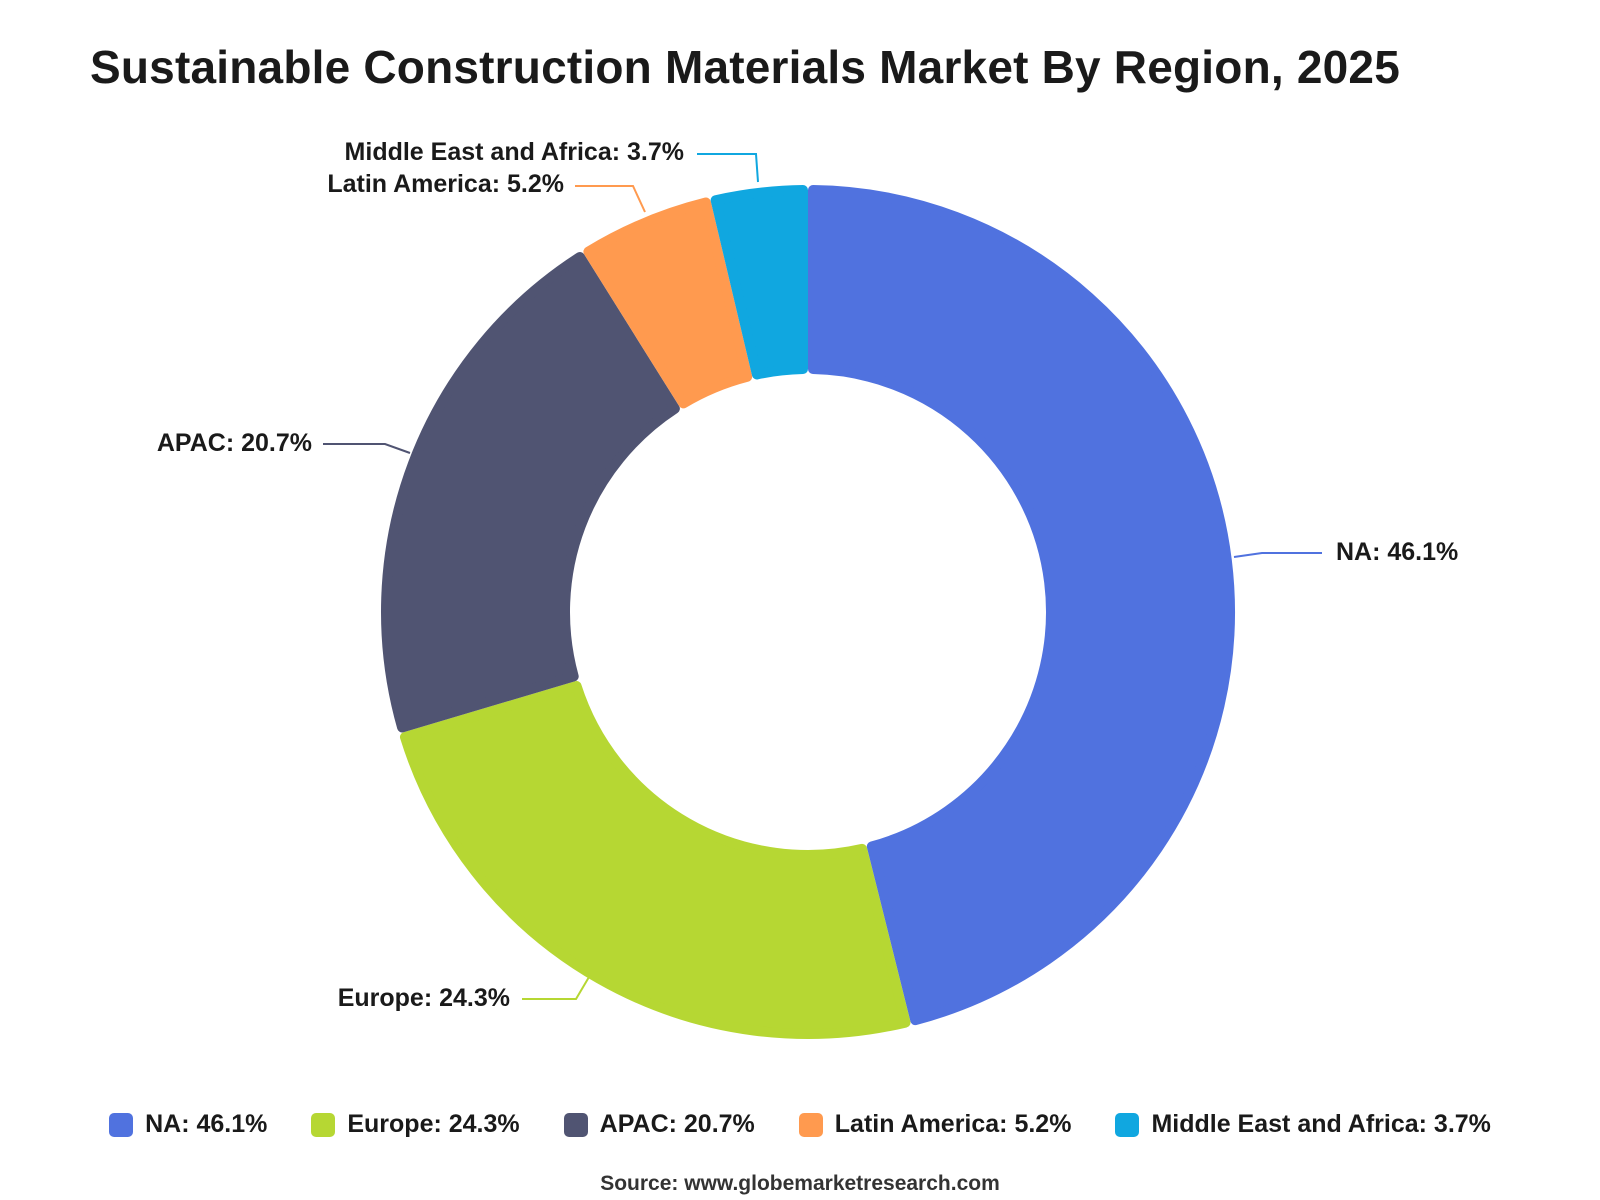 Image resolution: width=1600 pixels, height=1200 pixels. I want to click on legend-label-na: NA: 46.1%, so click(206, 1124).